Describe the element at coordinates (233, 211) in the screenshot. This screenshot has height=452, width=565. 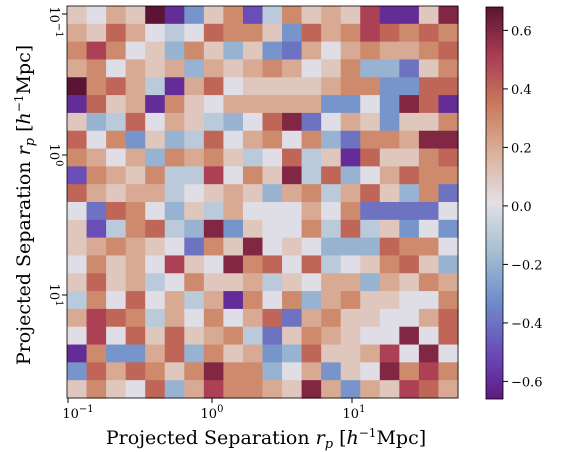
I see `heatmap-cell-r11-c8` at that location.